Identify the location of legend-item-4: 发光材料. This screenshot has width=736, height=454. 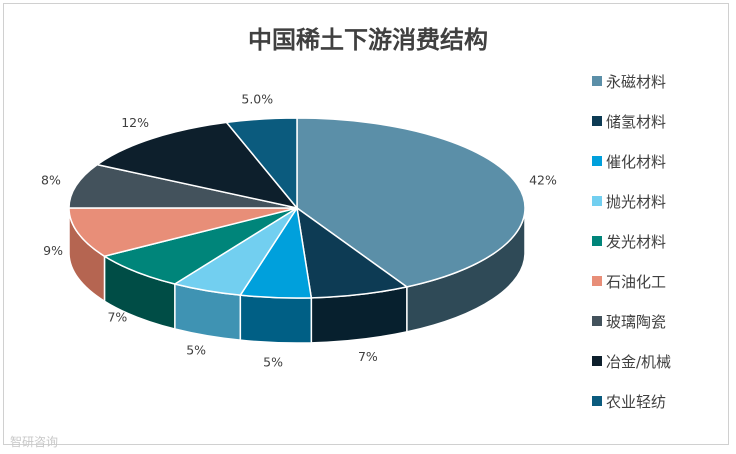
(629, 242).